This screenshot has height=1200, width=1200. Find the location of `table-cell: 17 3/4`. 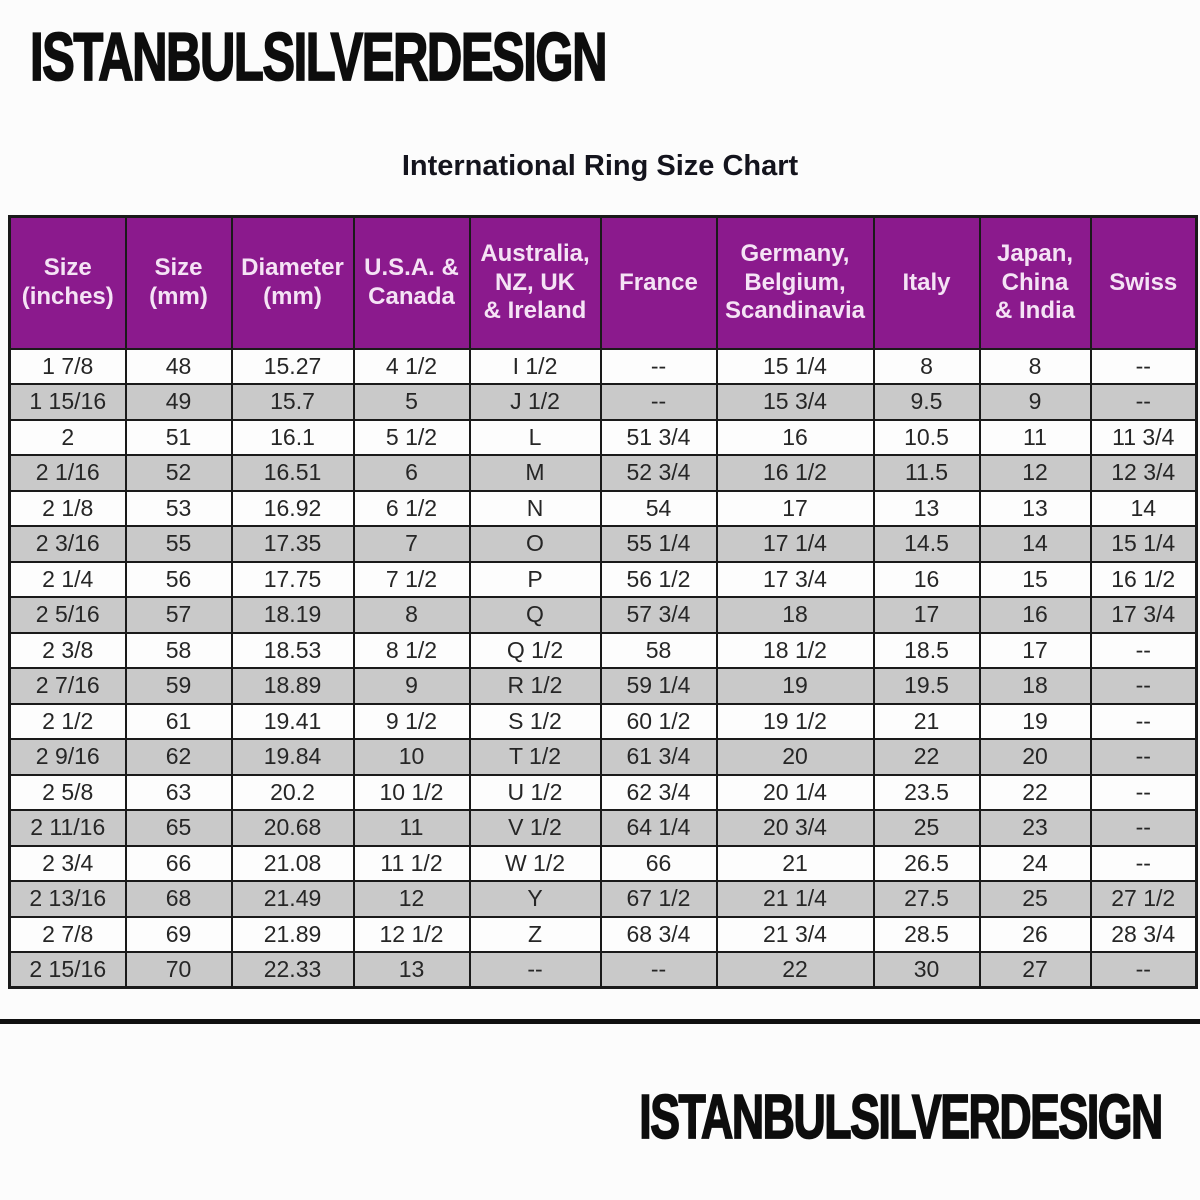

table-cell: 17 3/4 is located at coordinates (795, 579).